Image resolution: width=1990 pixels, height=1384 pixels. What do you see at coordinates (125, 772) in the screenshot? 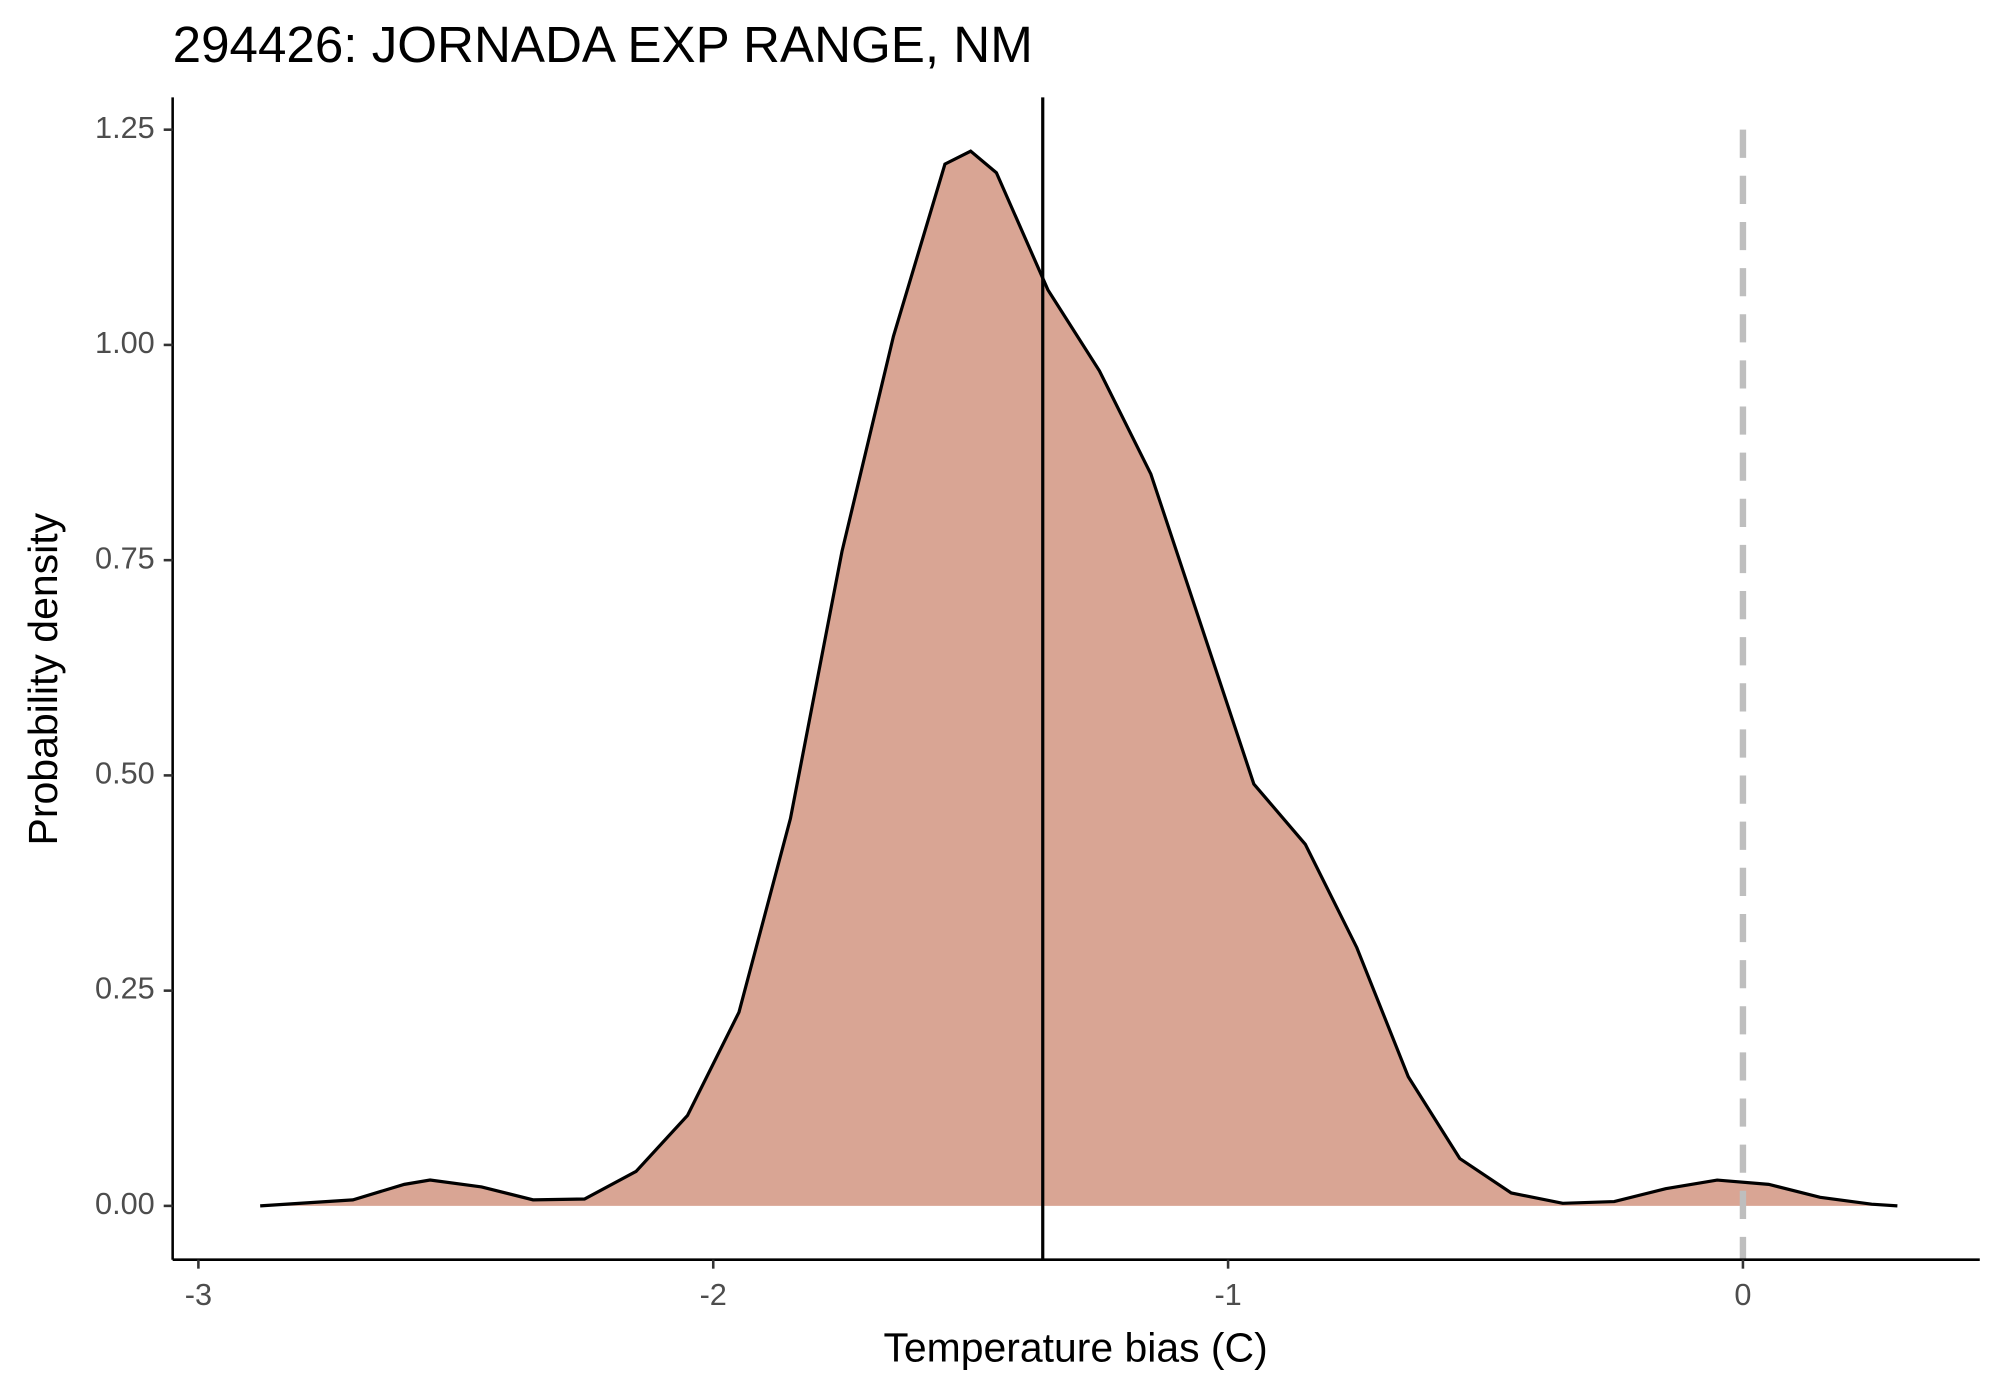
I see `y-tick-label: 0.50` at bounding box center [125, 772].